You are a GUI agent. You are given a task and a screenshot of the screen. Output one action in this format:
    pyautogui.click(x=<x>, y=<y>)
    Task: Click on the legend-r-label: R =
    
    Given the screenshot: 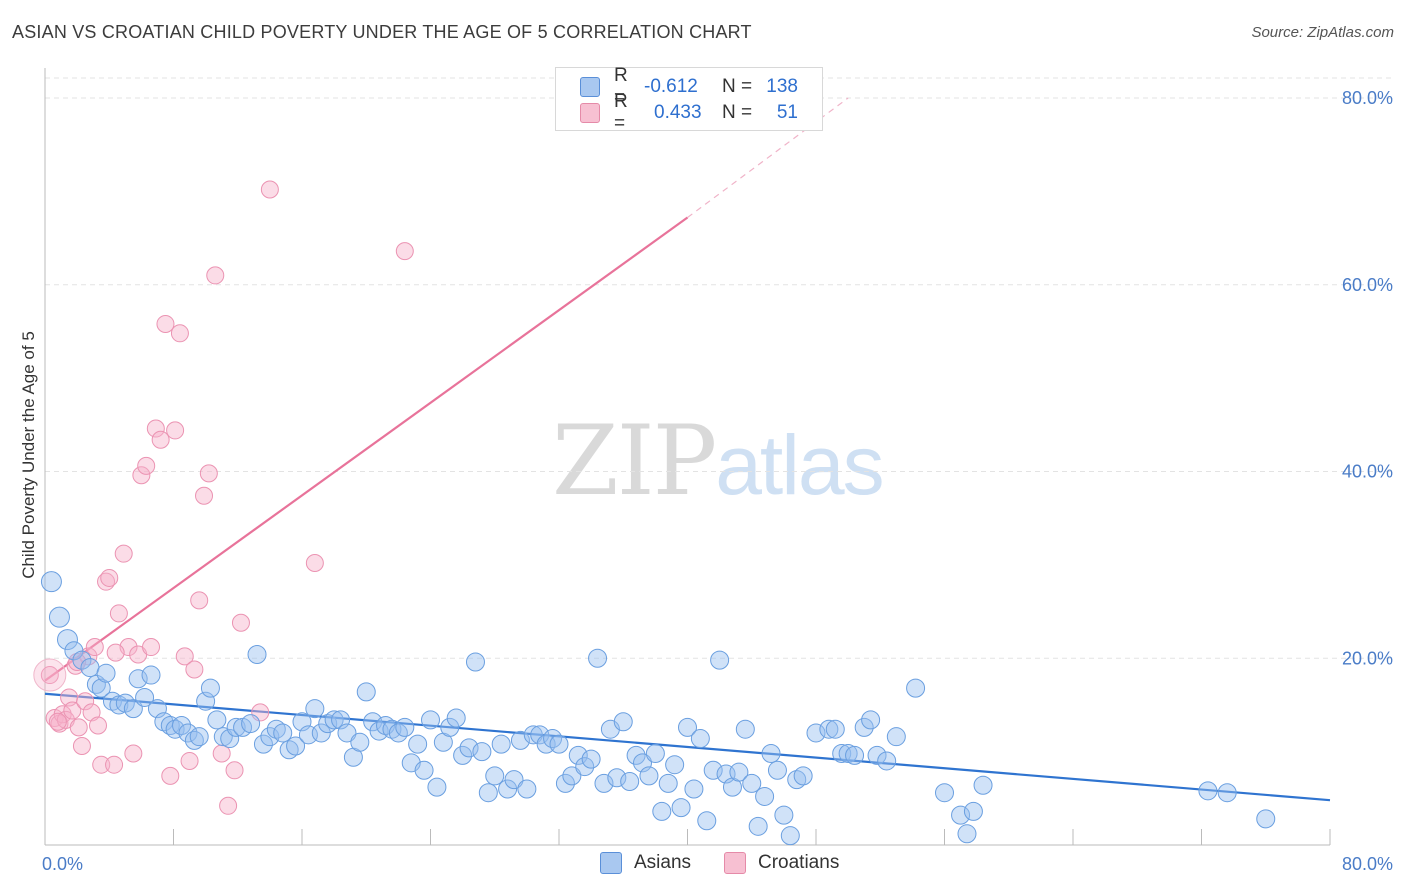 What is the action you would take?
    pyautogui.click(x=621, y=112)
    